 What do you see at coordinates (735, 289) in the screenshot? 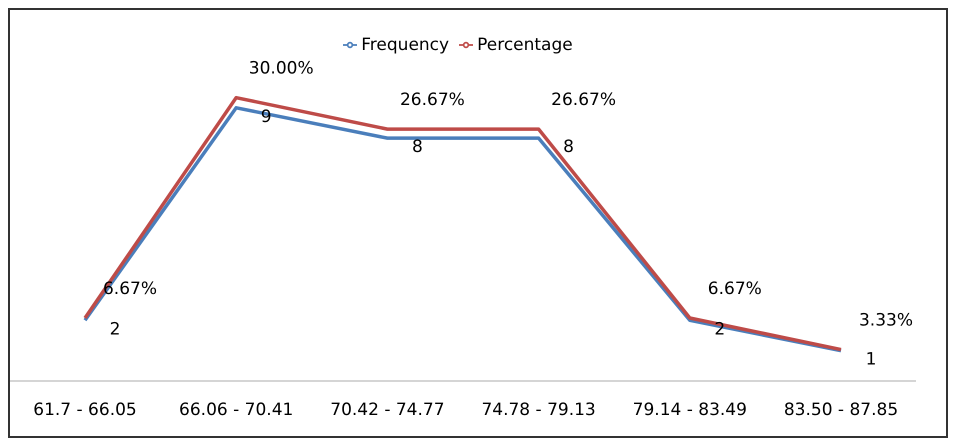
I see `data-label: 6.67%` at bounding box center [735, 289].